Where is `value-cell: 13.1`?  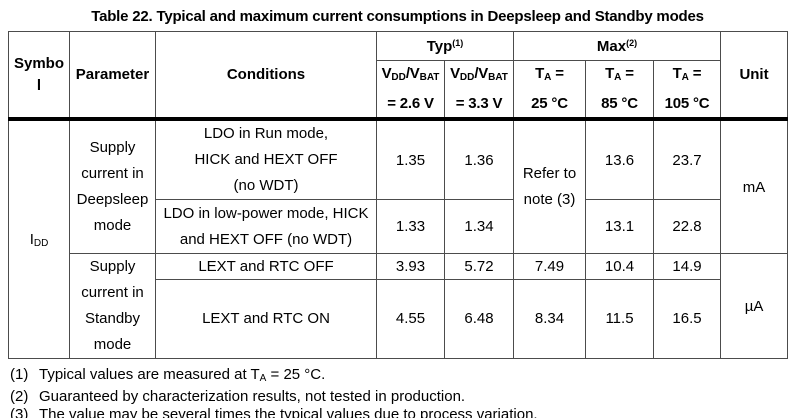 value-cell: 13.1 is located at coordinates (619, 226).